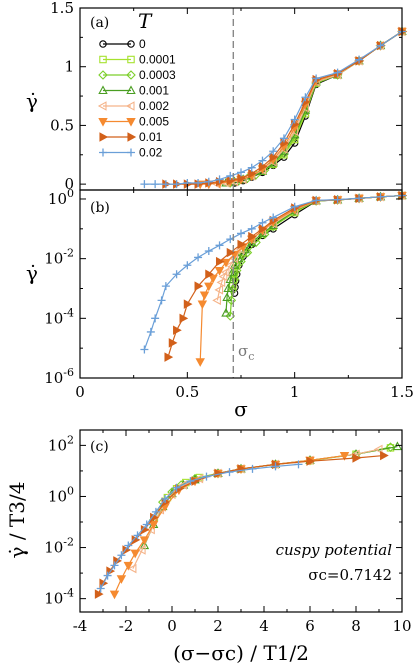 The width and height of the screenshot is (415, 669). I want to click on series-line-0.0003, so click(316, 107).